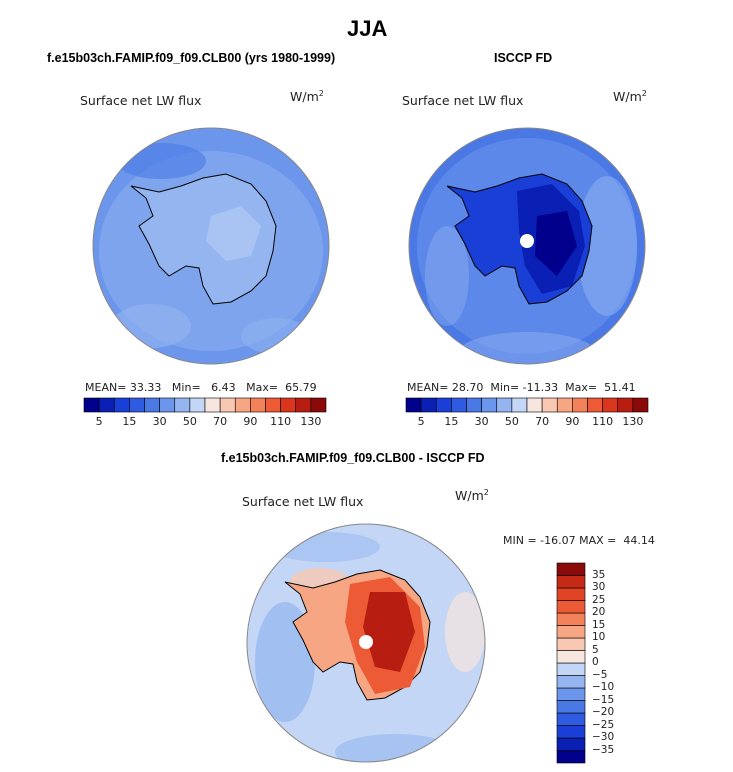 This screenshot has height=772, width=733. What do you see at coordinates (205, 422) in the screenshot?
I see `model-colorbar-labels: 5 15 30 50 70 90 110 130` at bounding box center [205, 422].